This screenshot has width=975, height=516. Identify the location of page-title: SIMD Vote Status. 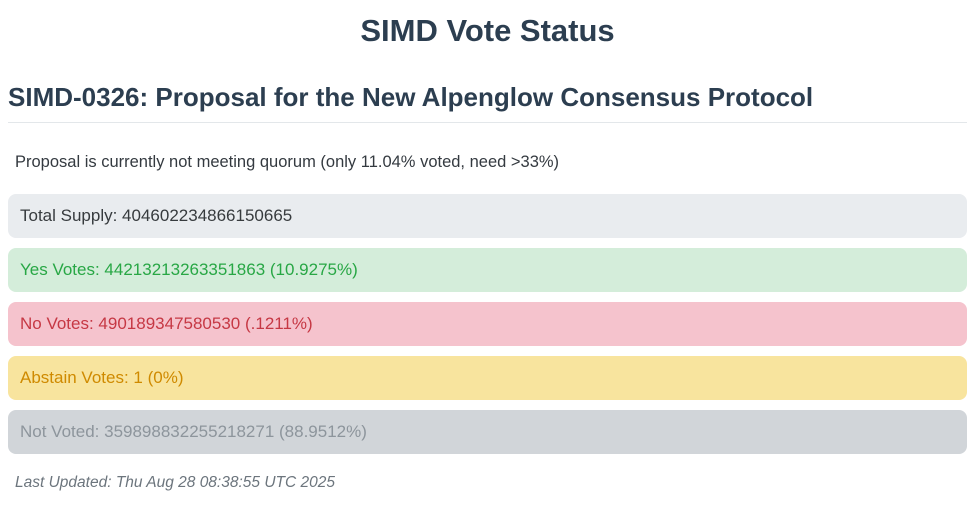
(487, 30).